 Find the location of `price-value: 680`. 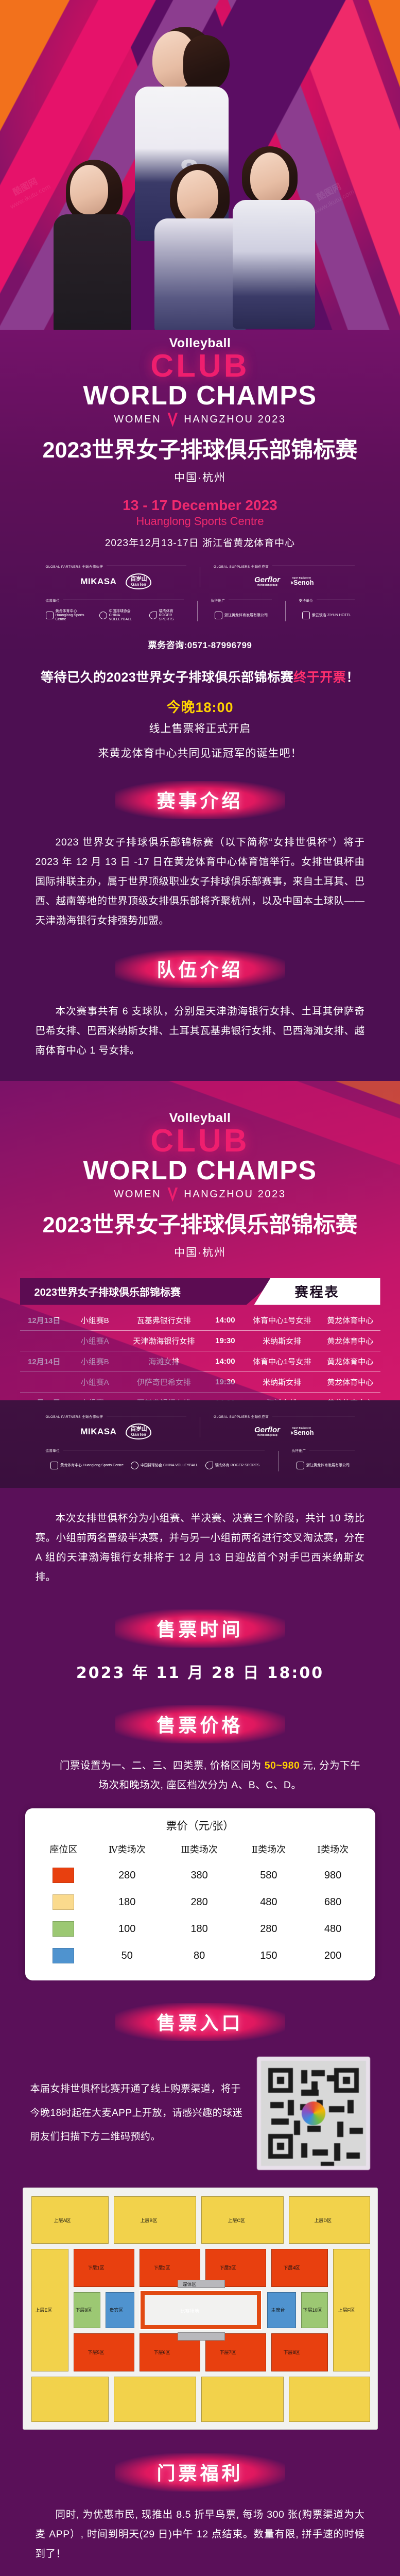

price-value: 680 is located at coordinates (333, 1902).